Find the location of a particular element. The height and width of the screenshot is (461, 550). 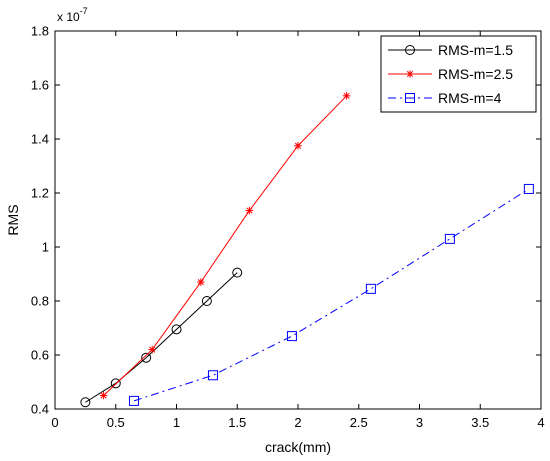

legend-item: RMS-m=2.5 is located at coordinates (450, 74).